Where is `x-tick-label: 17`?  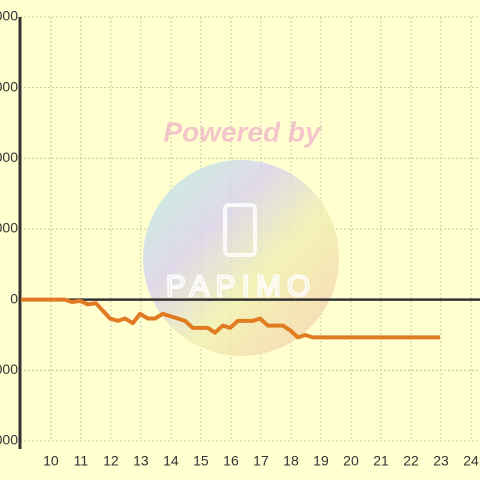
x-tick-label: 17 is located at coordinates (261, 461).